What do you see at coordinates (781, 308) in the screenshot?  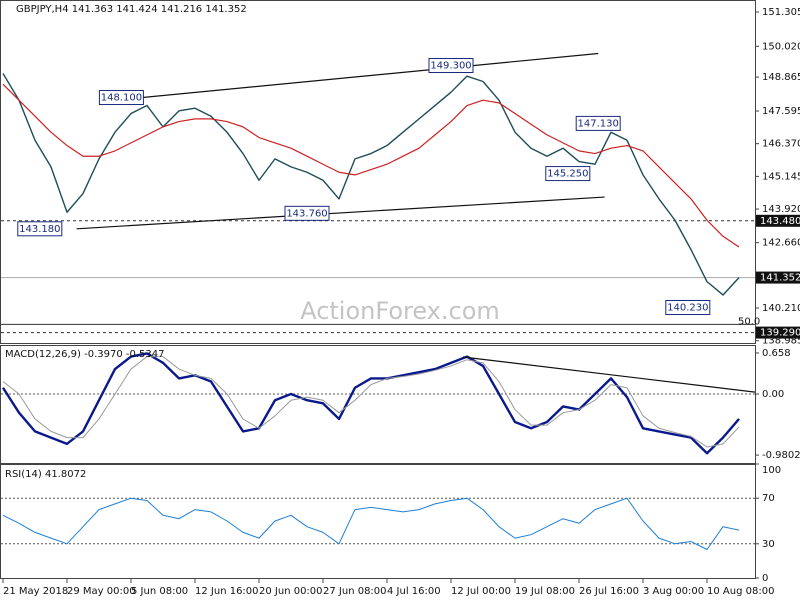 I see `y-tick-label: 140.210` at bounding box center [781, 308].